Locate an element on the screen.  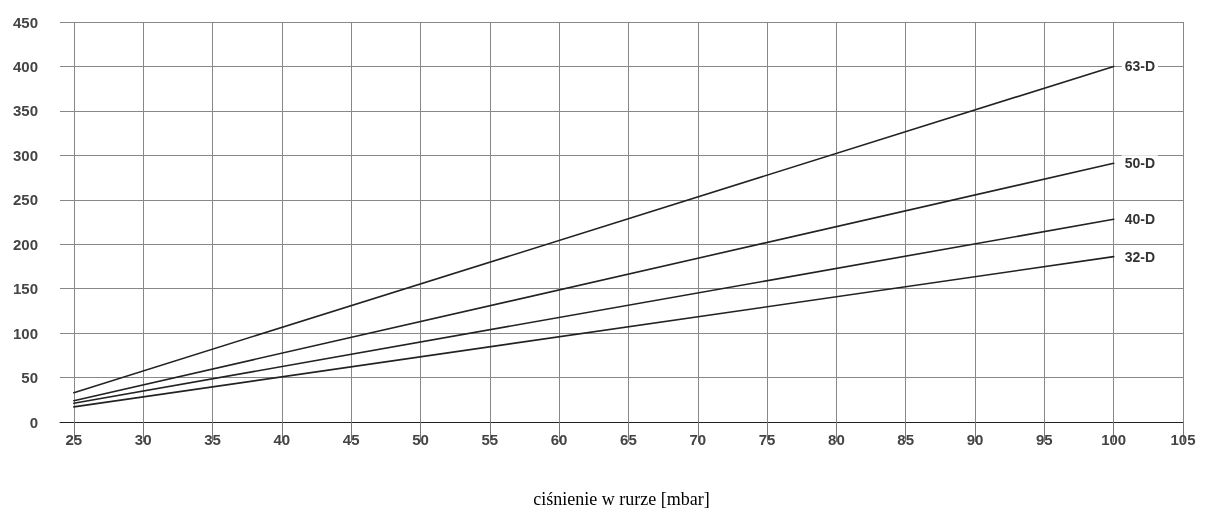
x-tick-label: 55 is located at coordinates (490, 439).